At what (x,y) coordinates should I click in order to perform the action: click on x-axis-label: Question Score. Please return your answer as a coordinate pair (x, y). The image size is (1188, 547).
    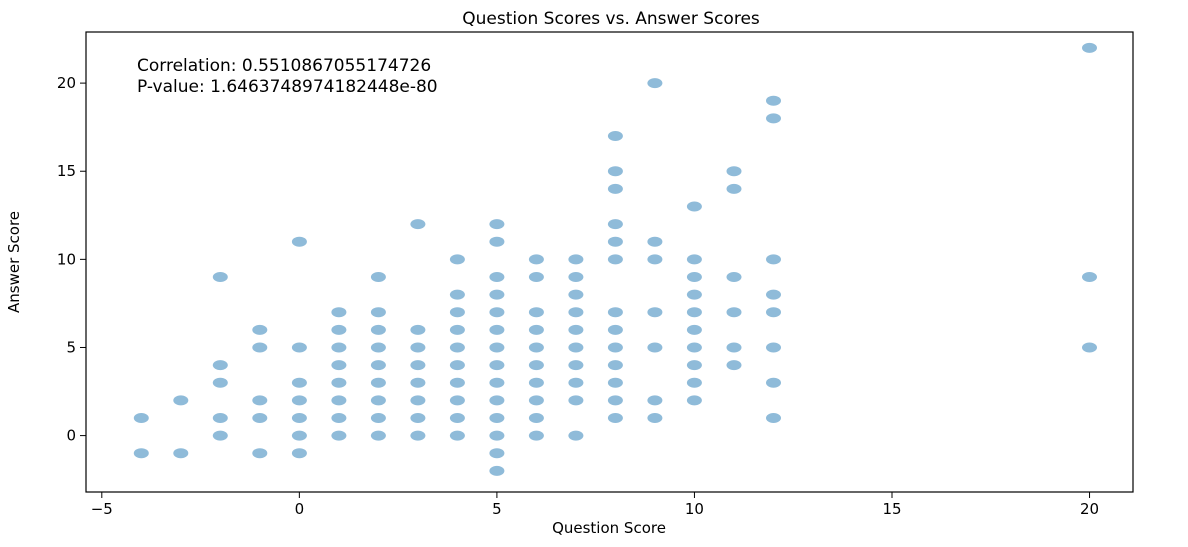
    Looking at the image, I should click on (609, 528).